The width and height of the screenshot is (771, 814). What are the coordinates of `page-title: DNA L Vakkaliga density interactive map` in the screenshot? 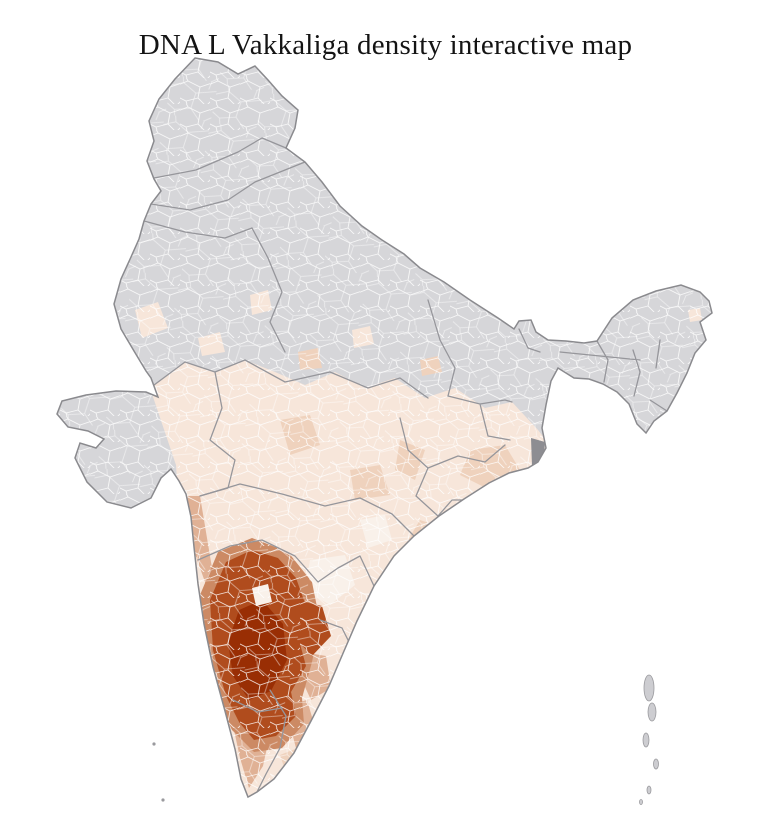 It's located at (385, 45).